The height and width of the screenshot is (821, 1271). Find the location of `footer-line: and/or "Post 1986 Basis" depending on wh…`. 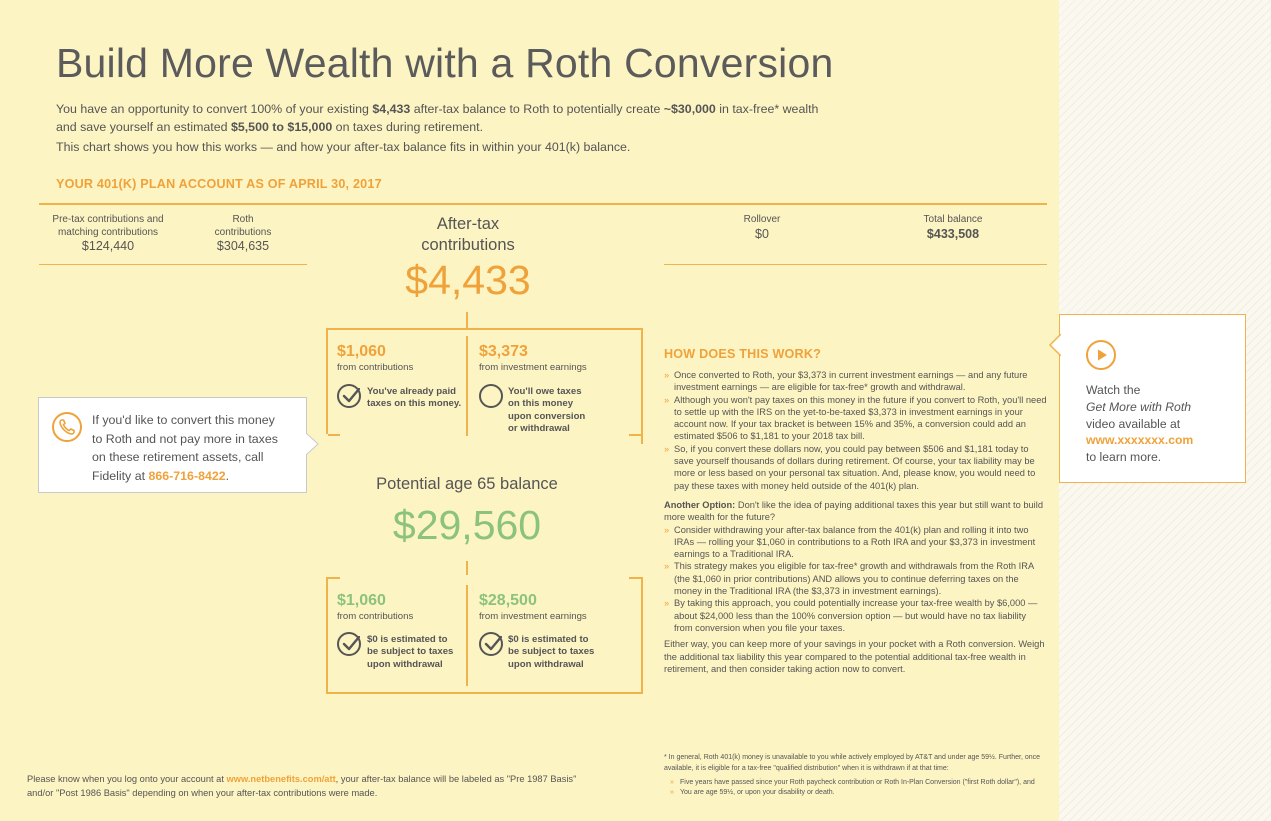

footer-line: and/or "Post 1986 Basis" depending on wh… is located at coordinates (202, 792).